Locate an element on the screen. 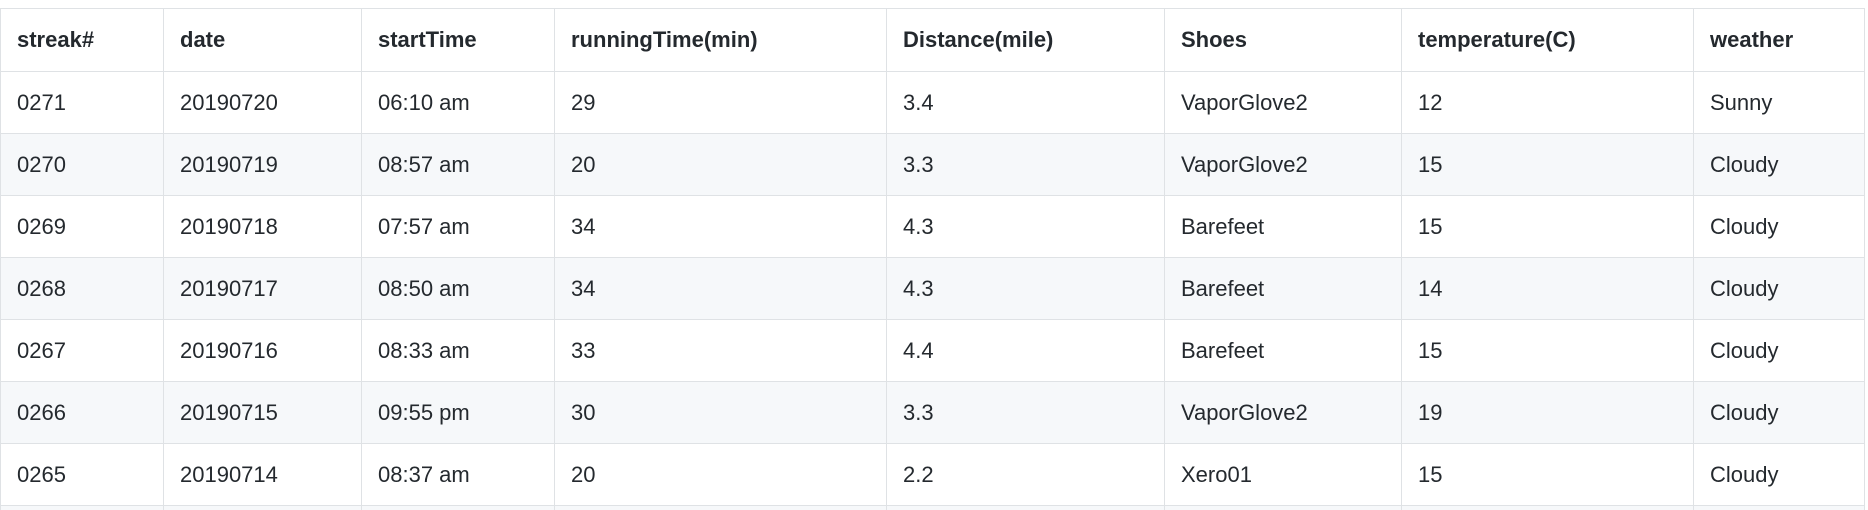  cell-date: 20190714 is located at coordinates (262, 474).